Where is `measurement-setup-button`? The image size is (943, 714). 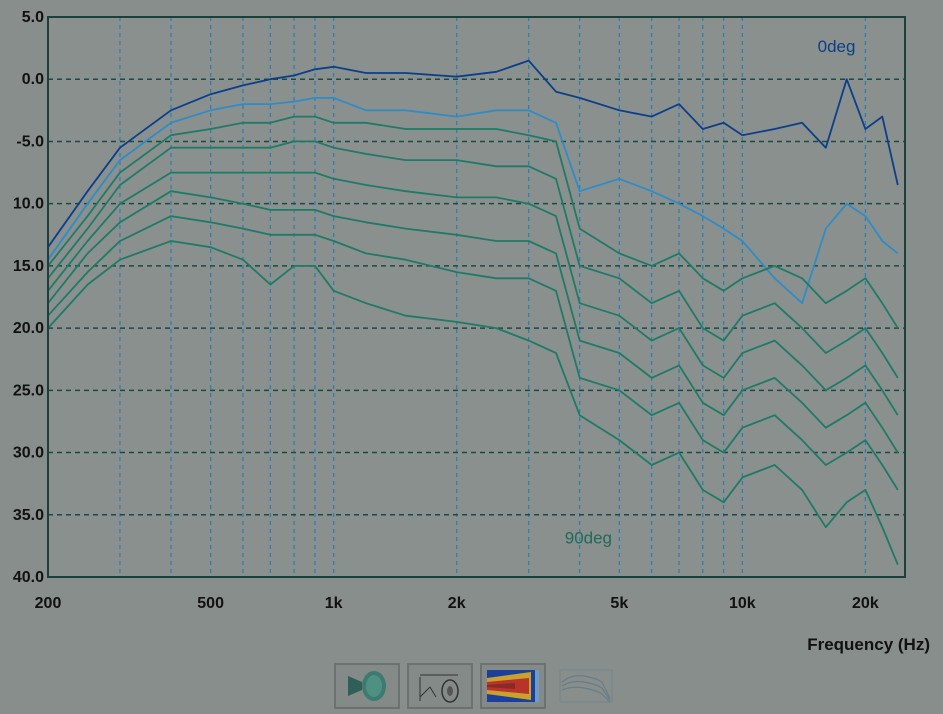
measurement-setup-button is located at coordinates (440, 686).